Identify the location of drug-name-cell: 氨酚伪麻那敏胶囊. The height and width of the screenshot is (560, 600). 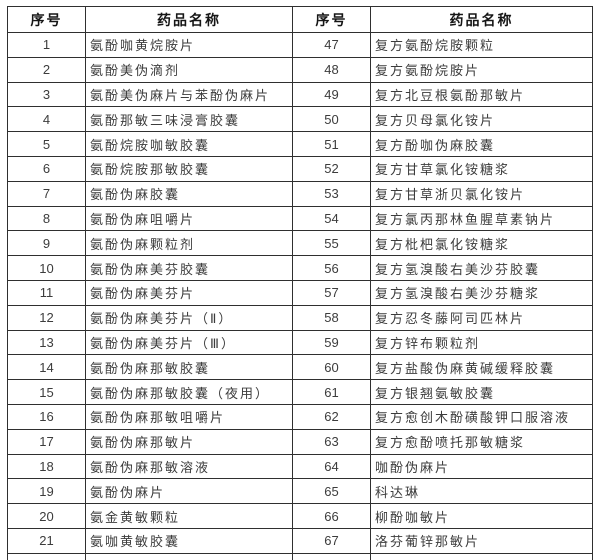
(189, 367).